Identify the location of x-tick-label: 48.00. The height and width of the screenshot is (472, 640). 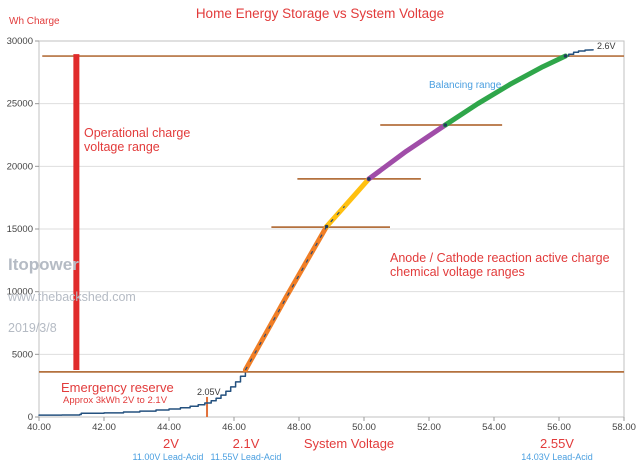
(299, 427).